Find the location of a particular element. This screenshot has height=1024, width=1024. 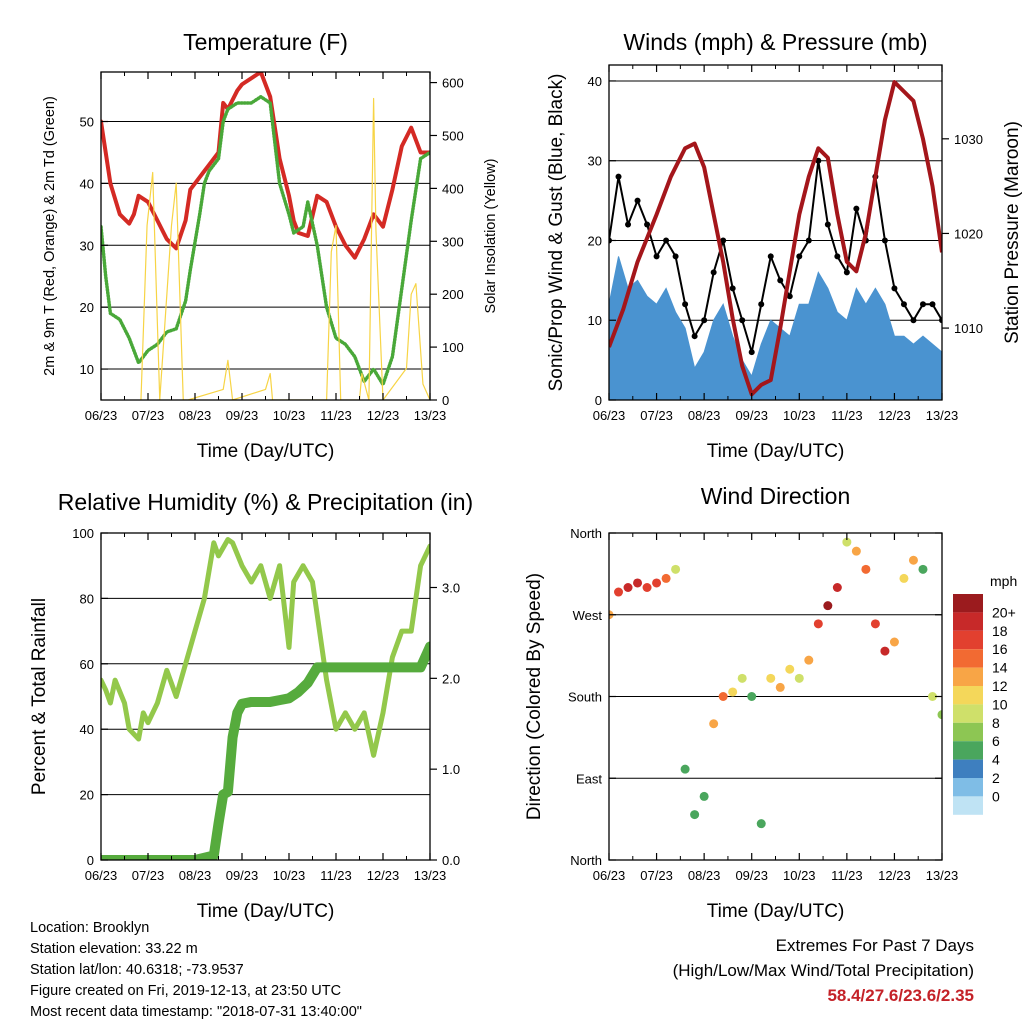

chart-title: Winds (mph) & Pressure (mb) is located at coordinates (775, 42).